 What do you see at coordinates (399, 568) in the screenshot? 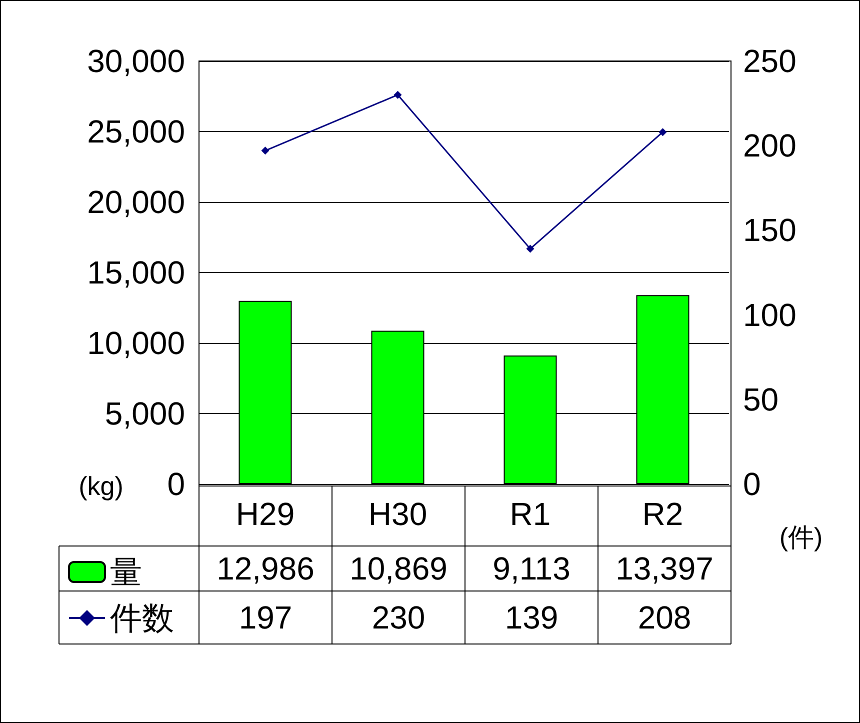
I see `data-label: 10,869` at bounding box center [399, 568].